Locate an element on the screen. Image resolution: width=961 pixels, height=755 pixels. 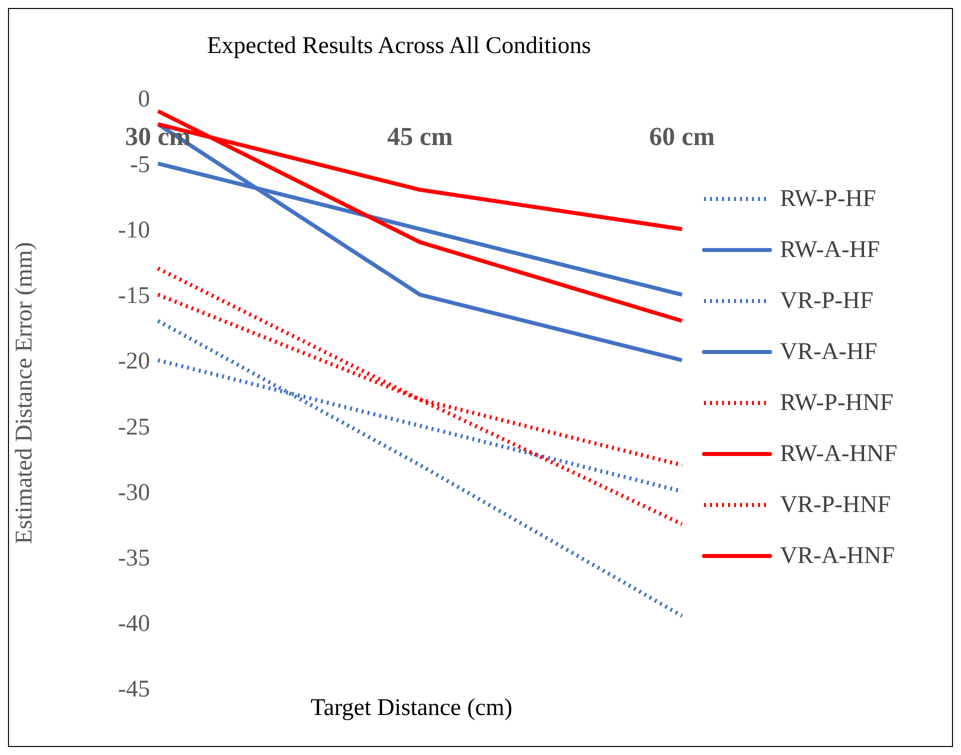
legend-label: RW-A-HF is located at coordinates (830, 250).